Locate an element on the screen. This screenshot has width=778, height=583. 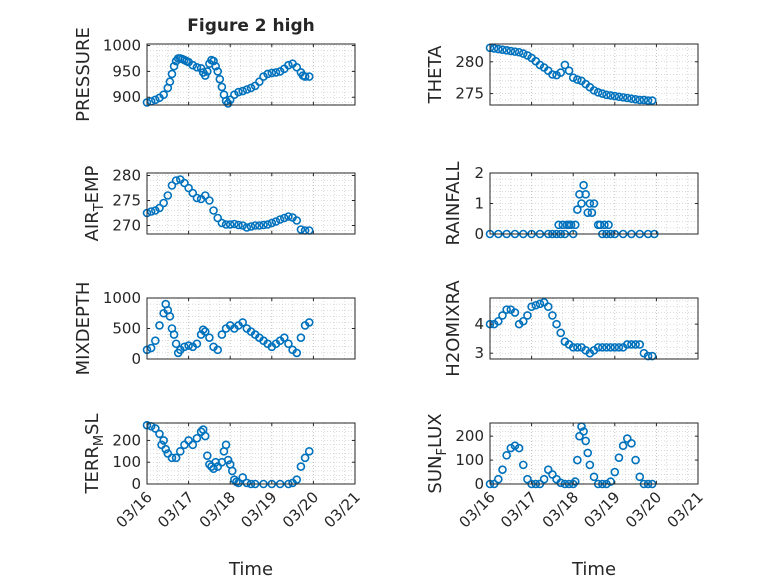
panel-air-temp: 270 275 280 AIRTEMP is located at coordinates (219, 203).